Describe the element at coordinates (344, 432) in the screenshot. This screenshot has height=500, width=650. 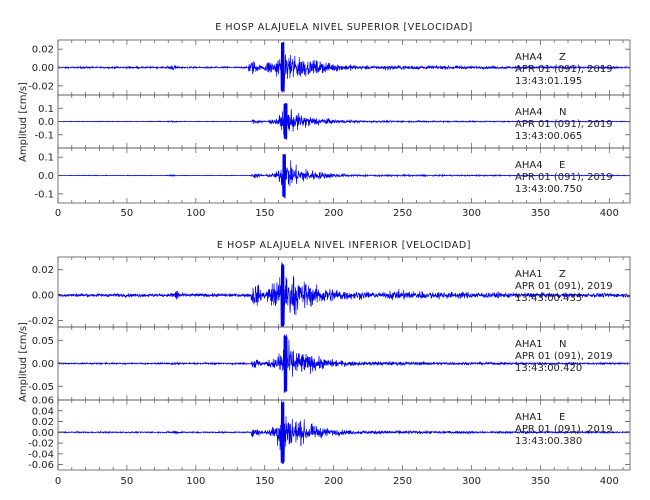
I see `waveform-AHA1-E` at that location.